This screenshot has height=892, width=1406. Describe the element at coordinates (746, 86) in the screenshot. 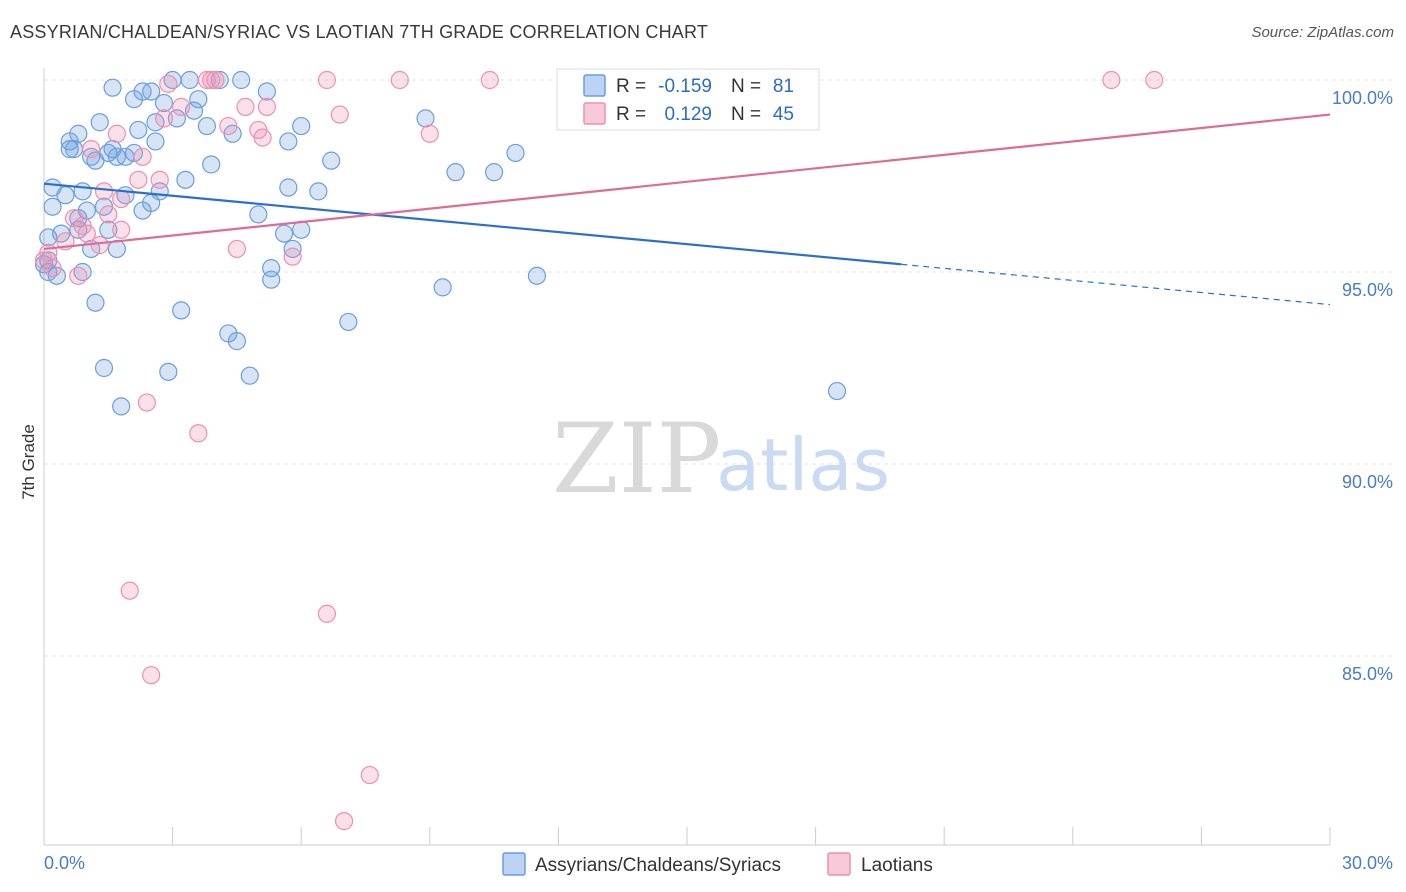

I see `legend-n-label-blue: N =` at that location.